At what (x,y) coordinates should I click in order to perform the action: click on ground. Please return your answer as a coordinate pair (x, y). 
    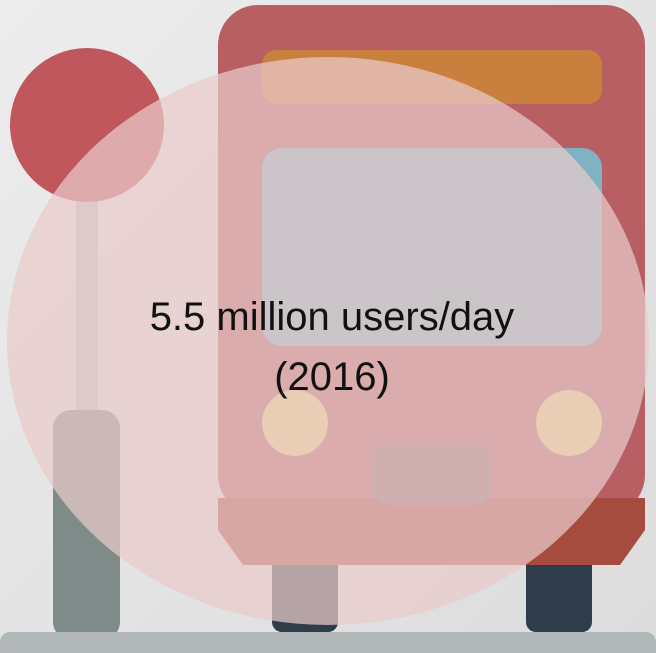
    Looking at the image, I should click on (328, 642).